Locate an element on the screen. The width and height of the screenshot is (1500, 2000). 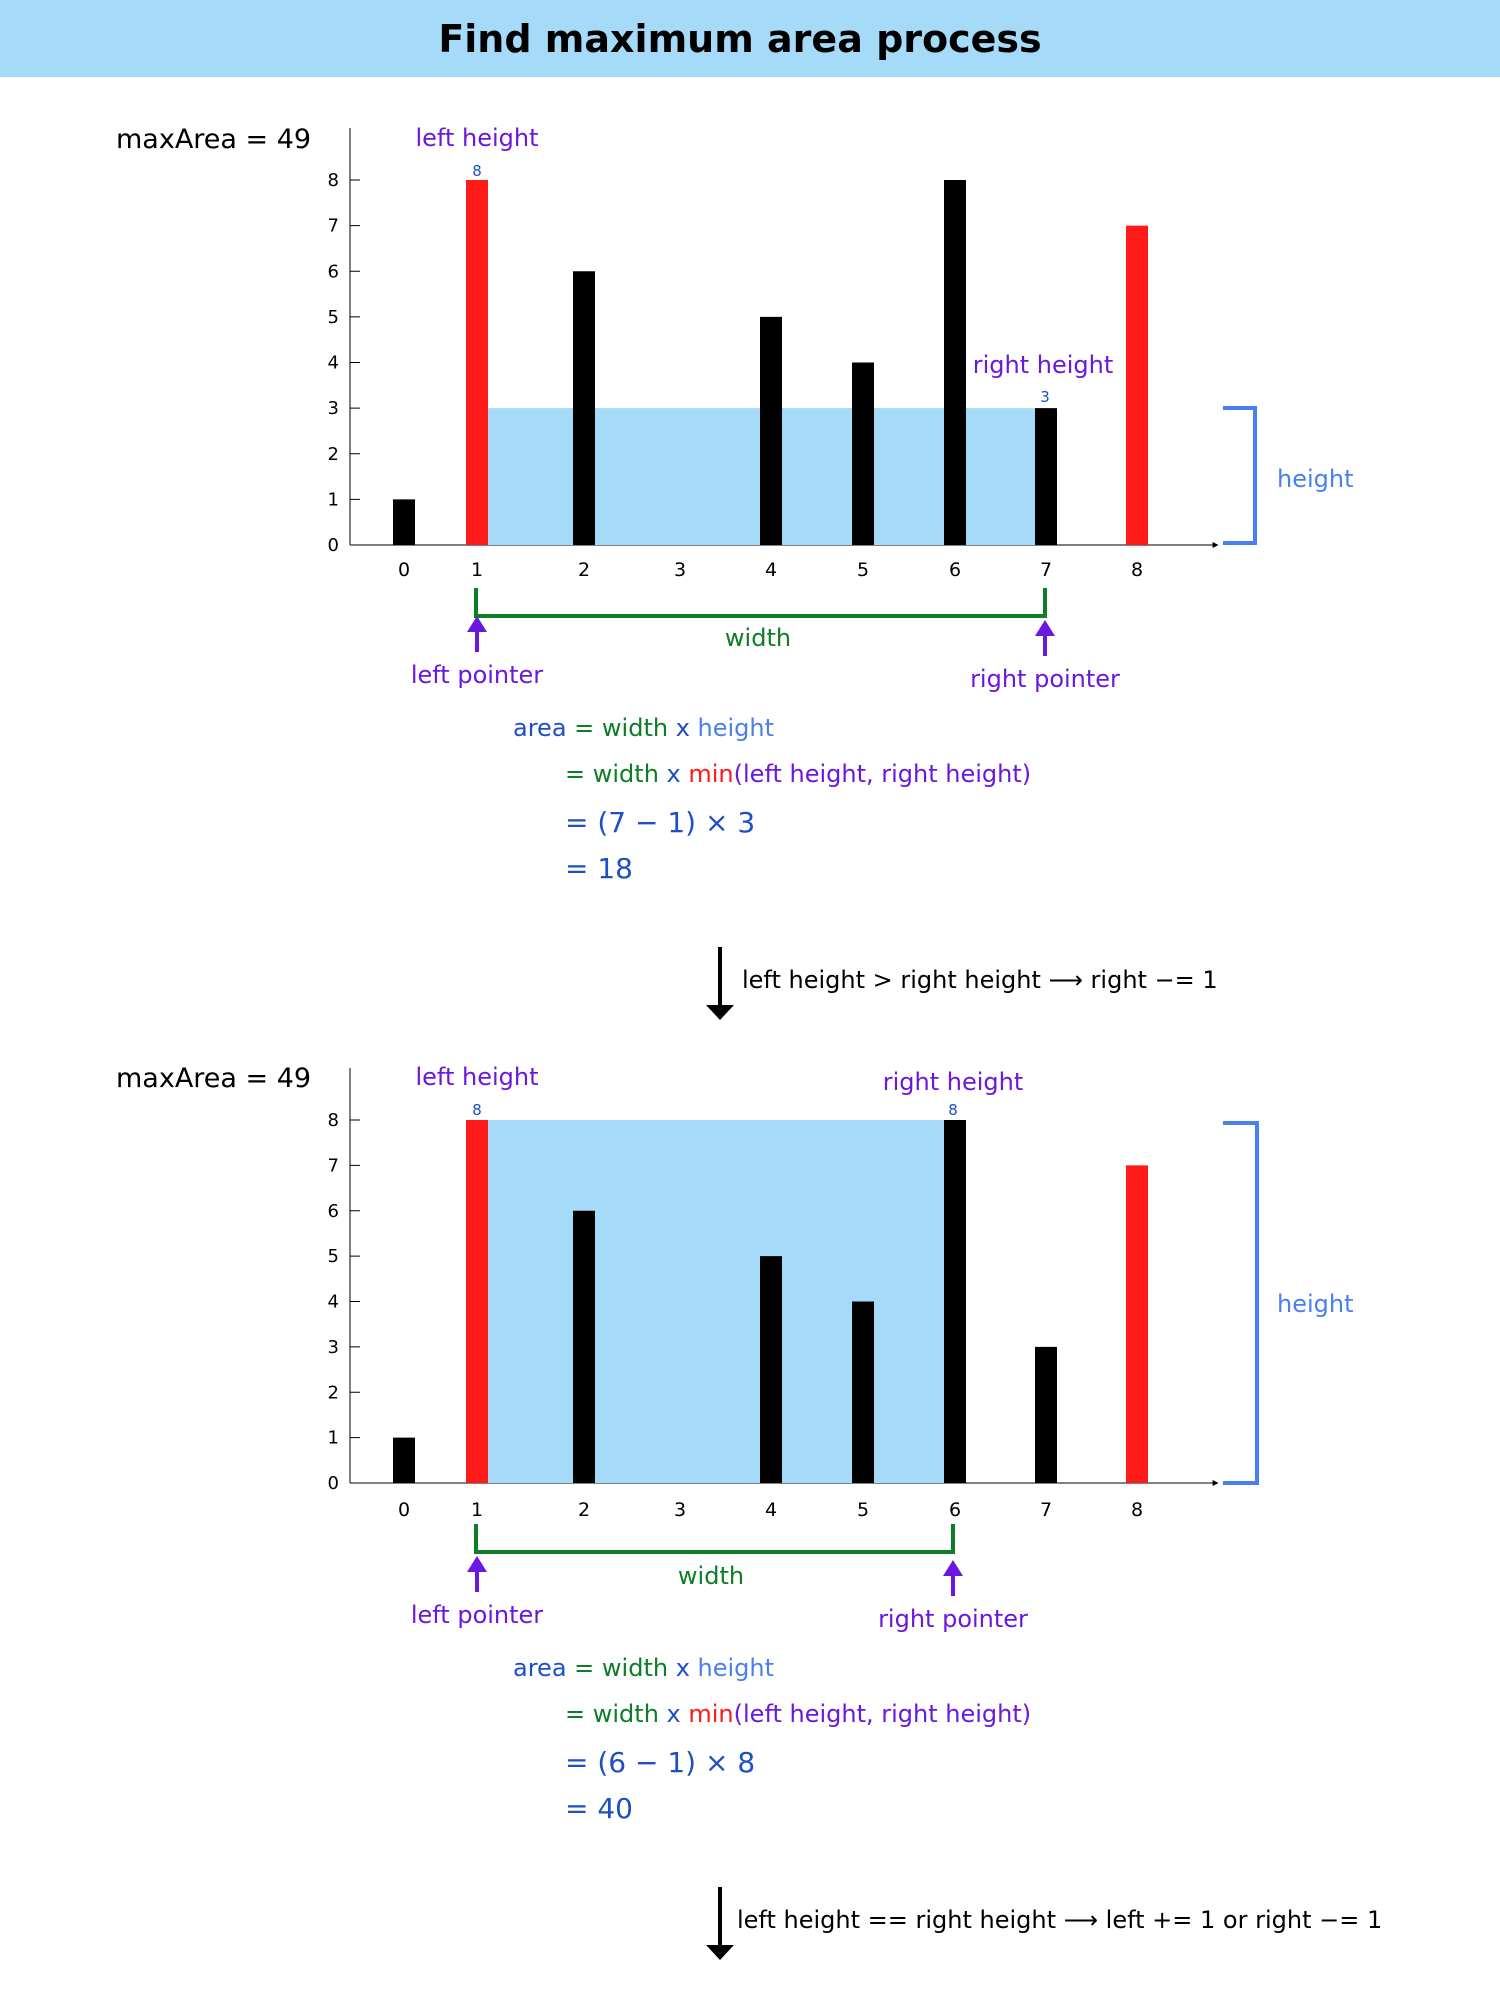
result-line: = 40 is located at coordinates (599, 1808).